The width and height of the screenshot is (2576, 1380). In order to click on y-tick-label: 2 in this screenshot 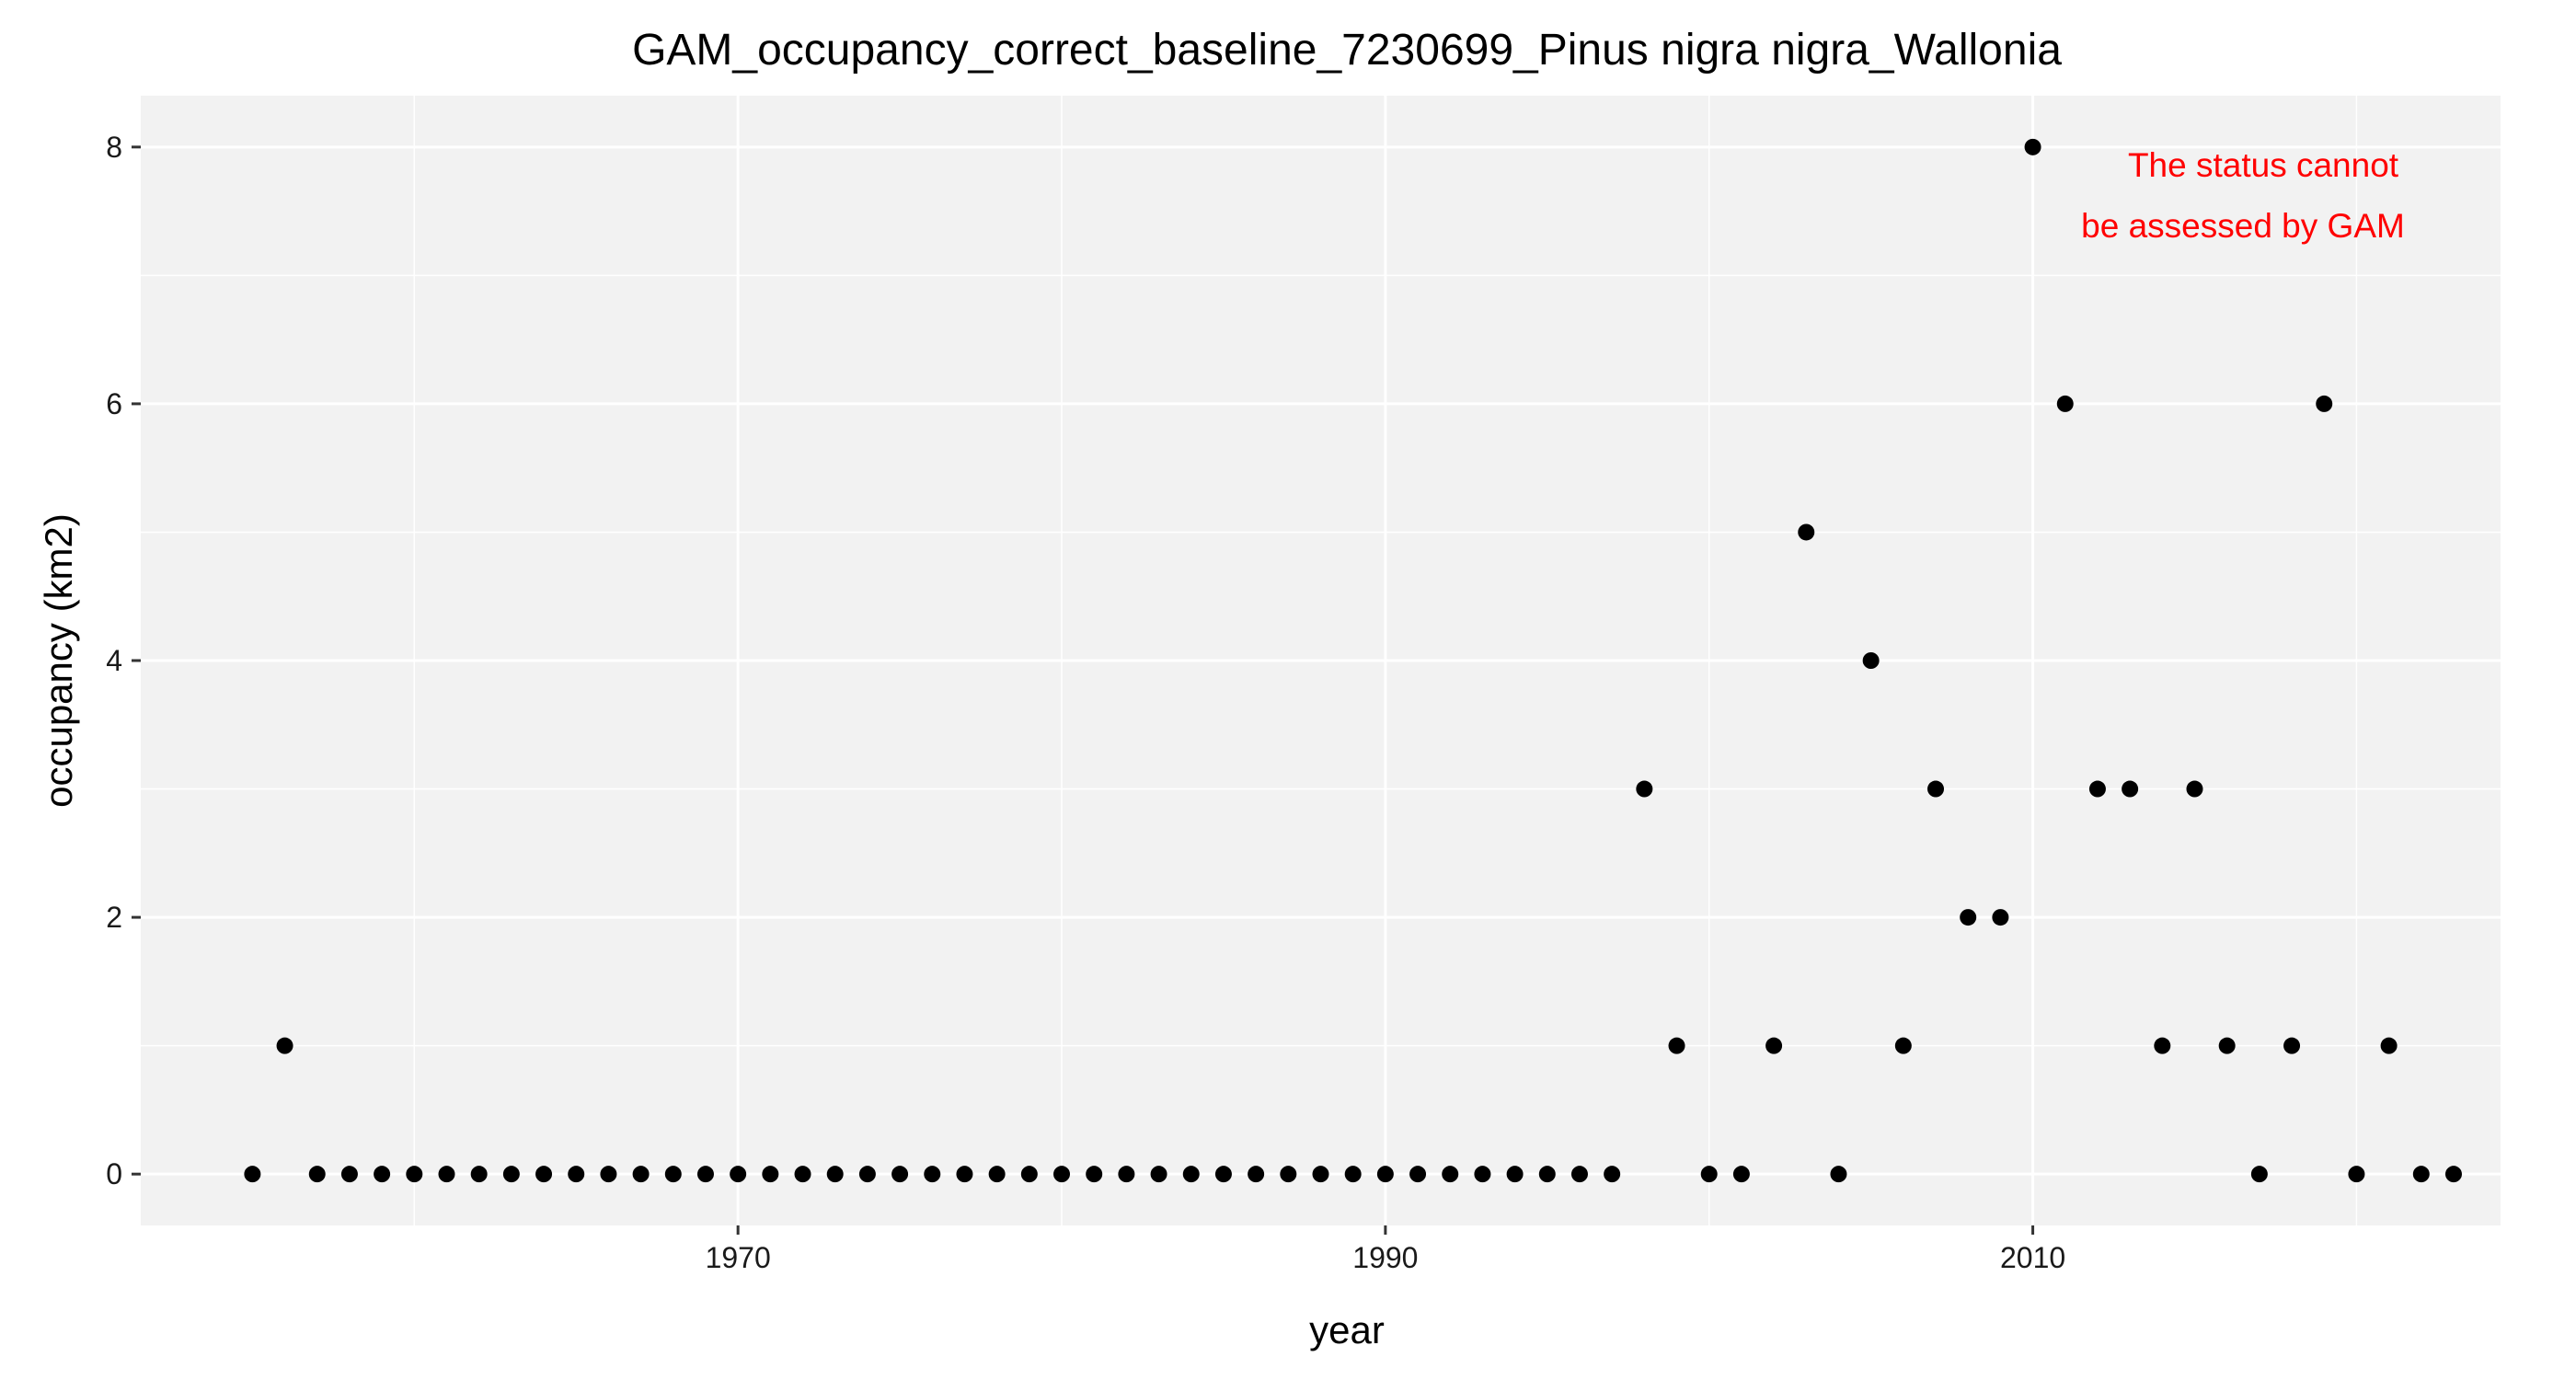, I will do `click(114, 917)`.